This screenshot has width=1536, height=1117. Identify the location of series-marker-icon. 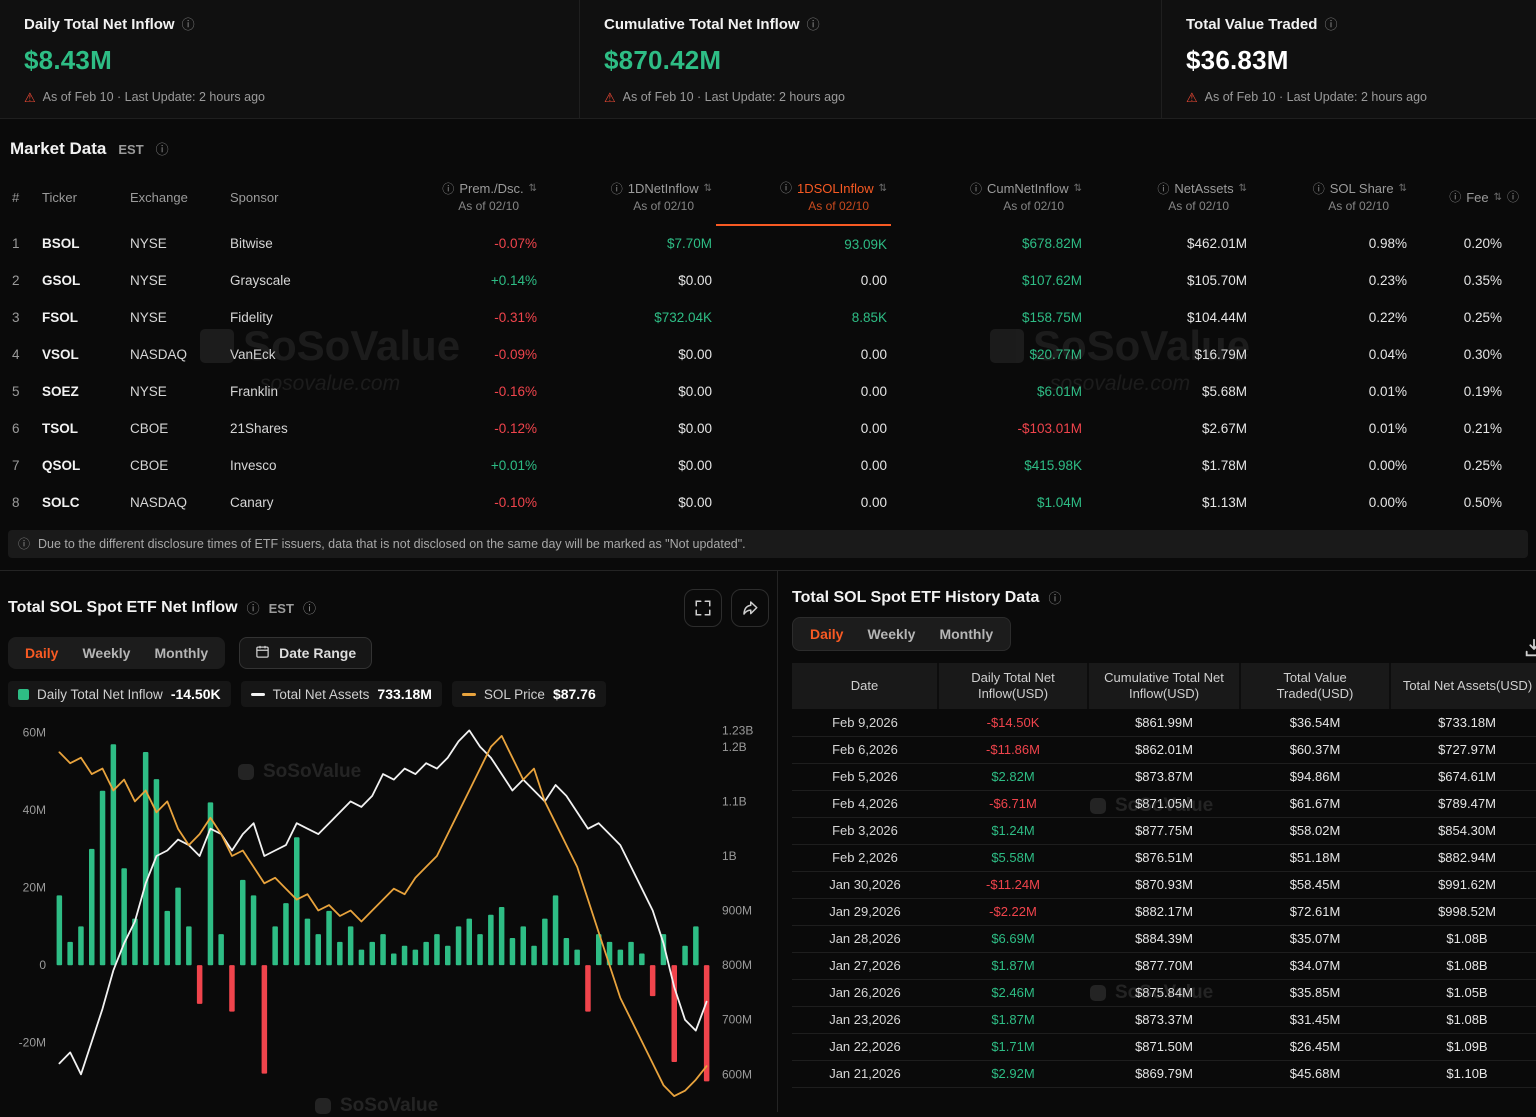
(468, 694).